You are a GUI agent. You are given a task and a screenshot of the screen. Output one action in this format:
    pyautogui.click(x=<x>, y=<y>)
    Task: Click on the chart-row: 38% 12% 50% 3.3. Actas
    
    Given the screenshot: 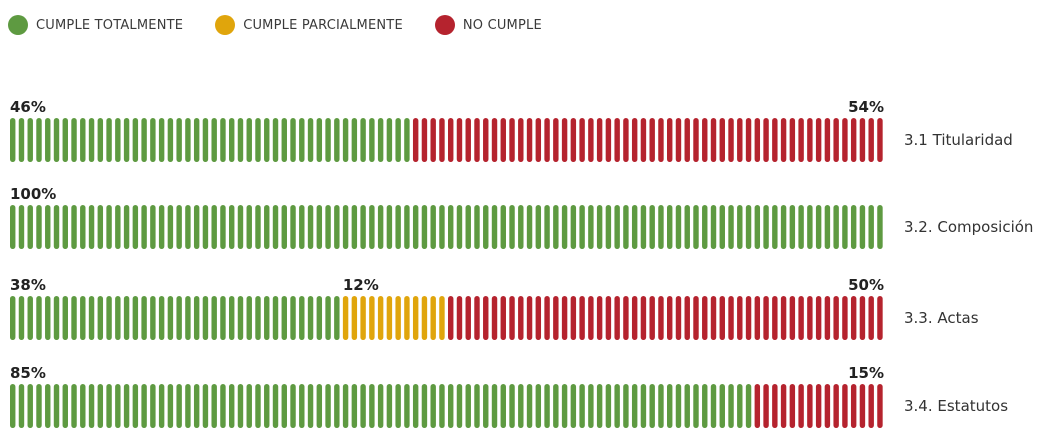 What is the action you would take?
    pyautogui.click(x=494, y=308)
    